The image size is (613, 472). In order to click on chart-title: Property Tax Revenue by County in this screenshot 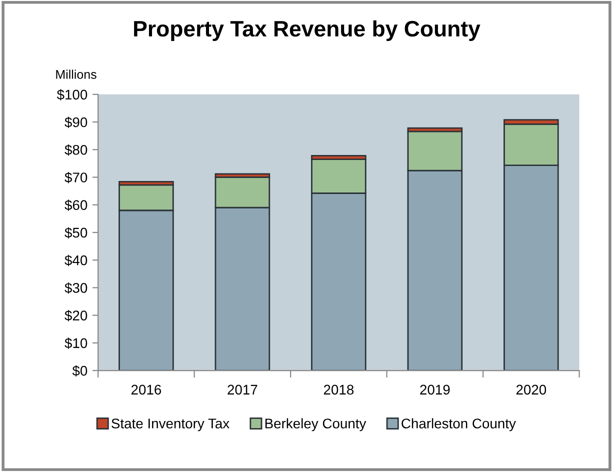, I will do `click(307, 31)`.